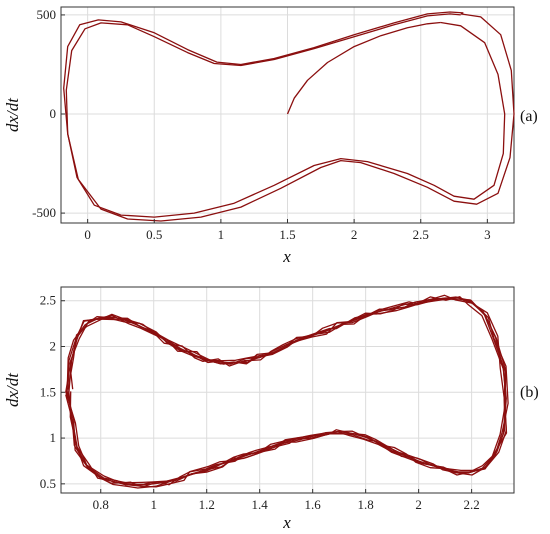 The height and width of the screenshot is (534, 550). Describe the element at coordinates (101, 504) in the screenshot. I see `panel-b-x-tick-label: 0.8` at that location.